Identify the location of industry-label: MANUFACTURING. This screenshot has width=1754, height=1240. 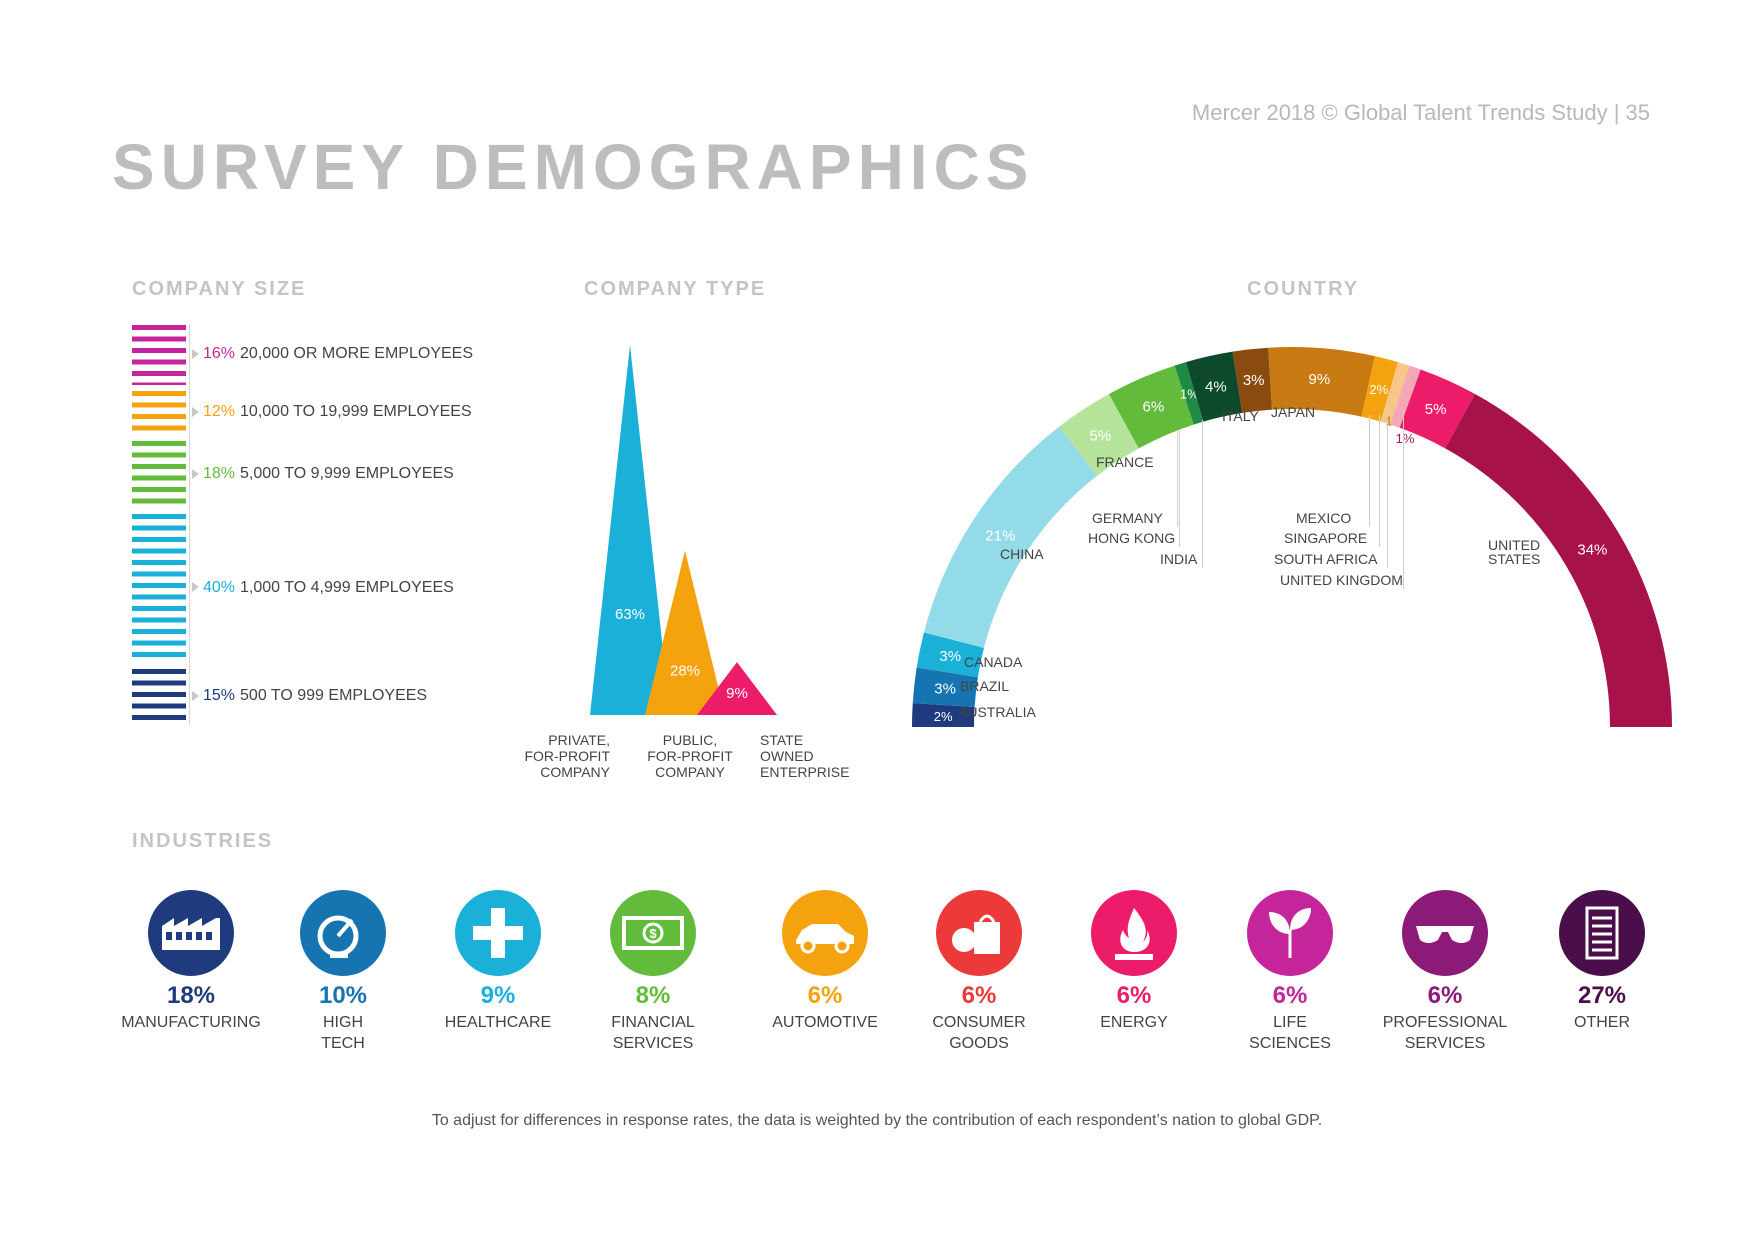
(191, 1022).